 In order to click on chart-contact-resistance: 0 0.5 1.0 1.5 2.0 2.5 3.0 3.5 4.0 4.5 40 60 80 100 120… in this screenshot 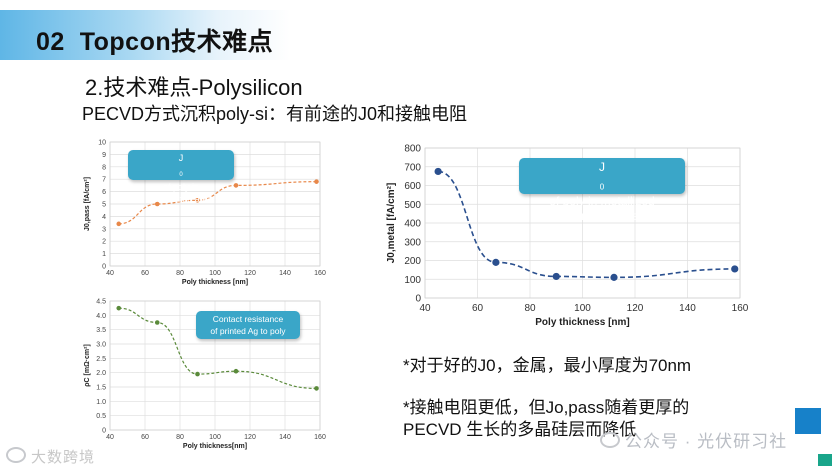, I will do `click(205, 375)`.